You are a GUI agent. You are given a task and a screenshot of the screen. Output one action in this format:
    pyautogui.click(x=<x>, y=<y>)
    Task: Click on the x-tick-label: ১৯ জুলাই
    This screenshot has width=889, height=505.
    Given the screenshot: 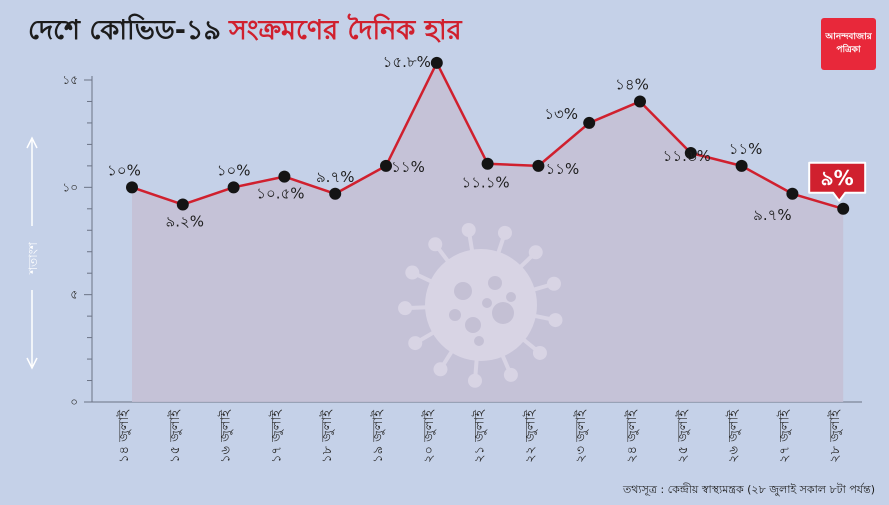 What is the action you would take?
    pyautogui.click(x=378, y=436)
    